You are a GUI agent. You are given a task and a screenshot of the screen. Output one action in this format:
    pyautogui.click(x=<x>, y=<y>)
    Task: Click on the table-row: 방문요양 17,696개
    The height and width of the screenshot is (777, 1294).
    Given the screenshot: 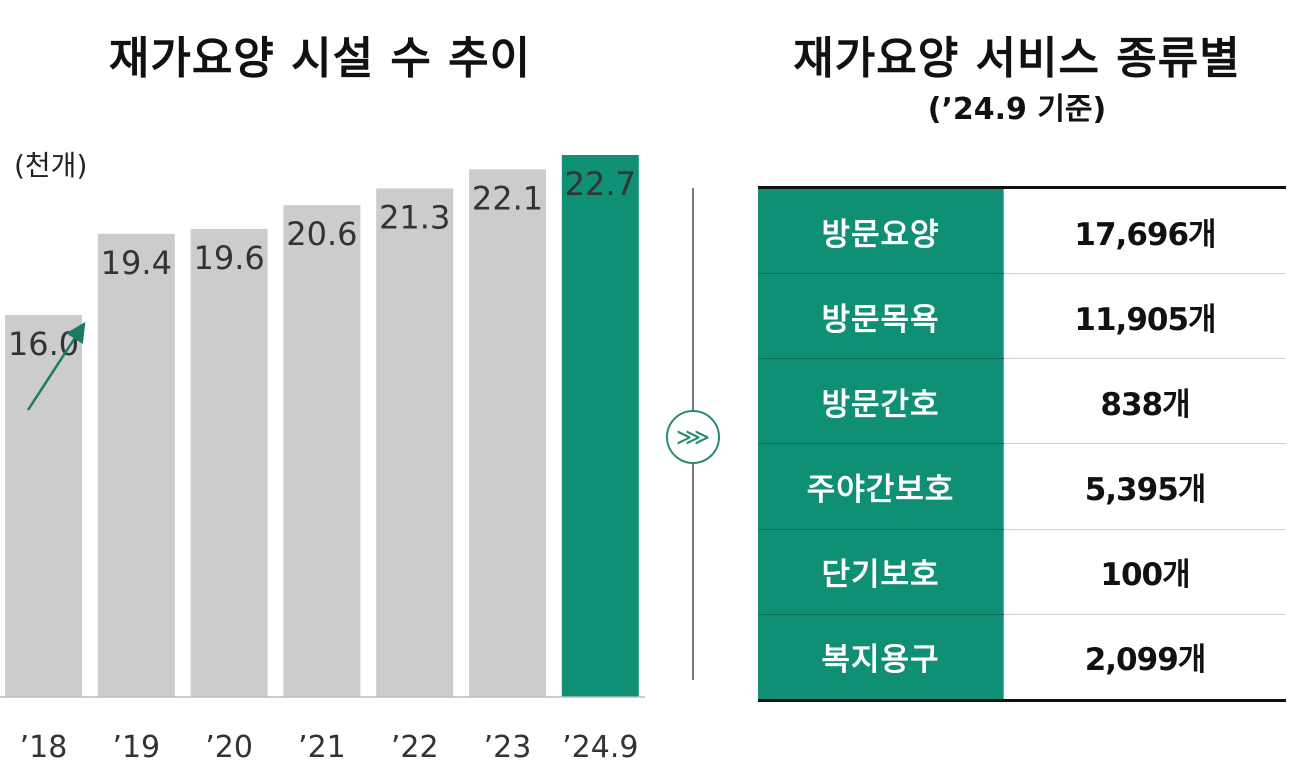 What is the action you would take?
    pyautogui.click(x=1022, y=231)
    